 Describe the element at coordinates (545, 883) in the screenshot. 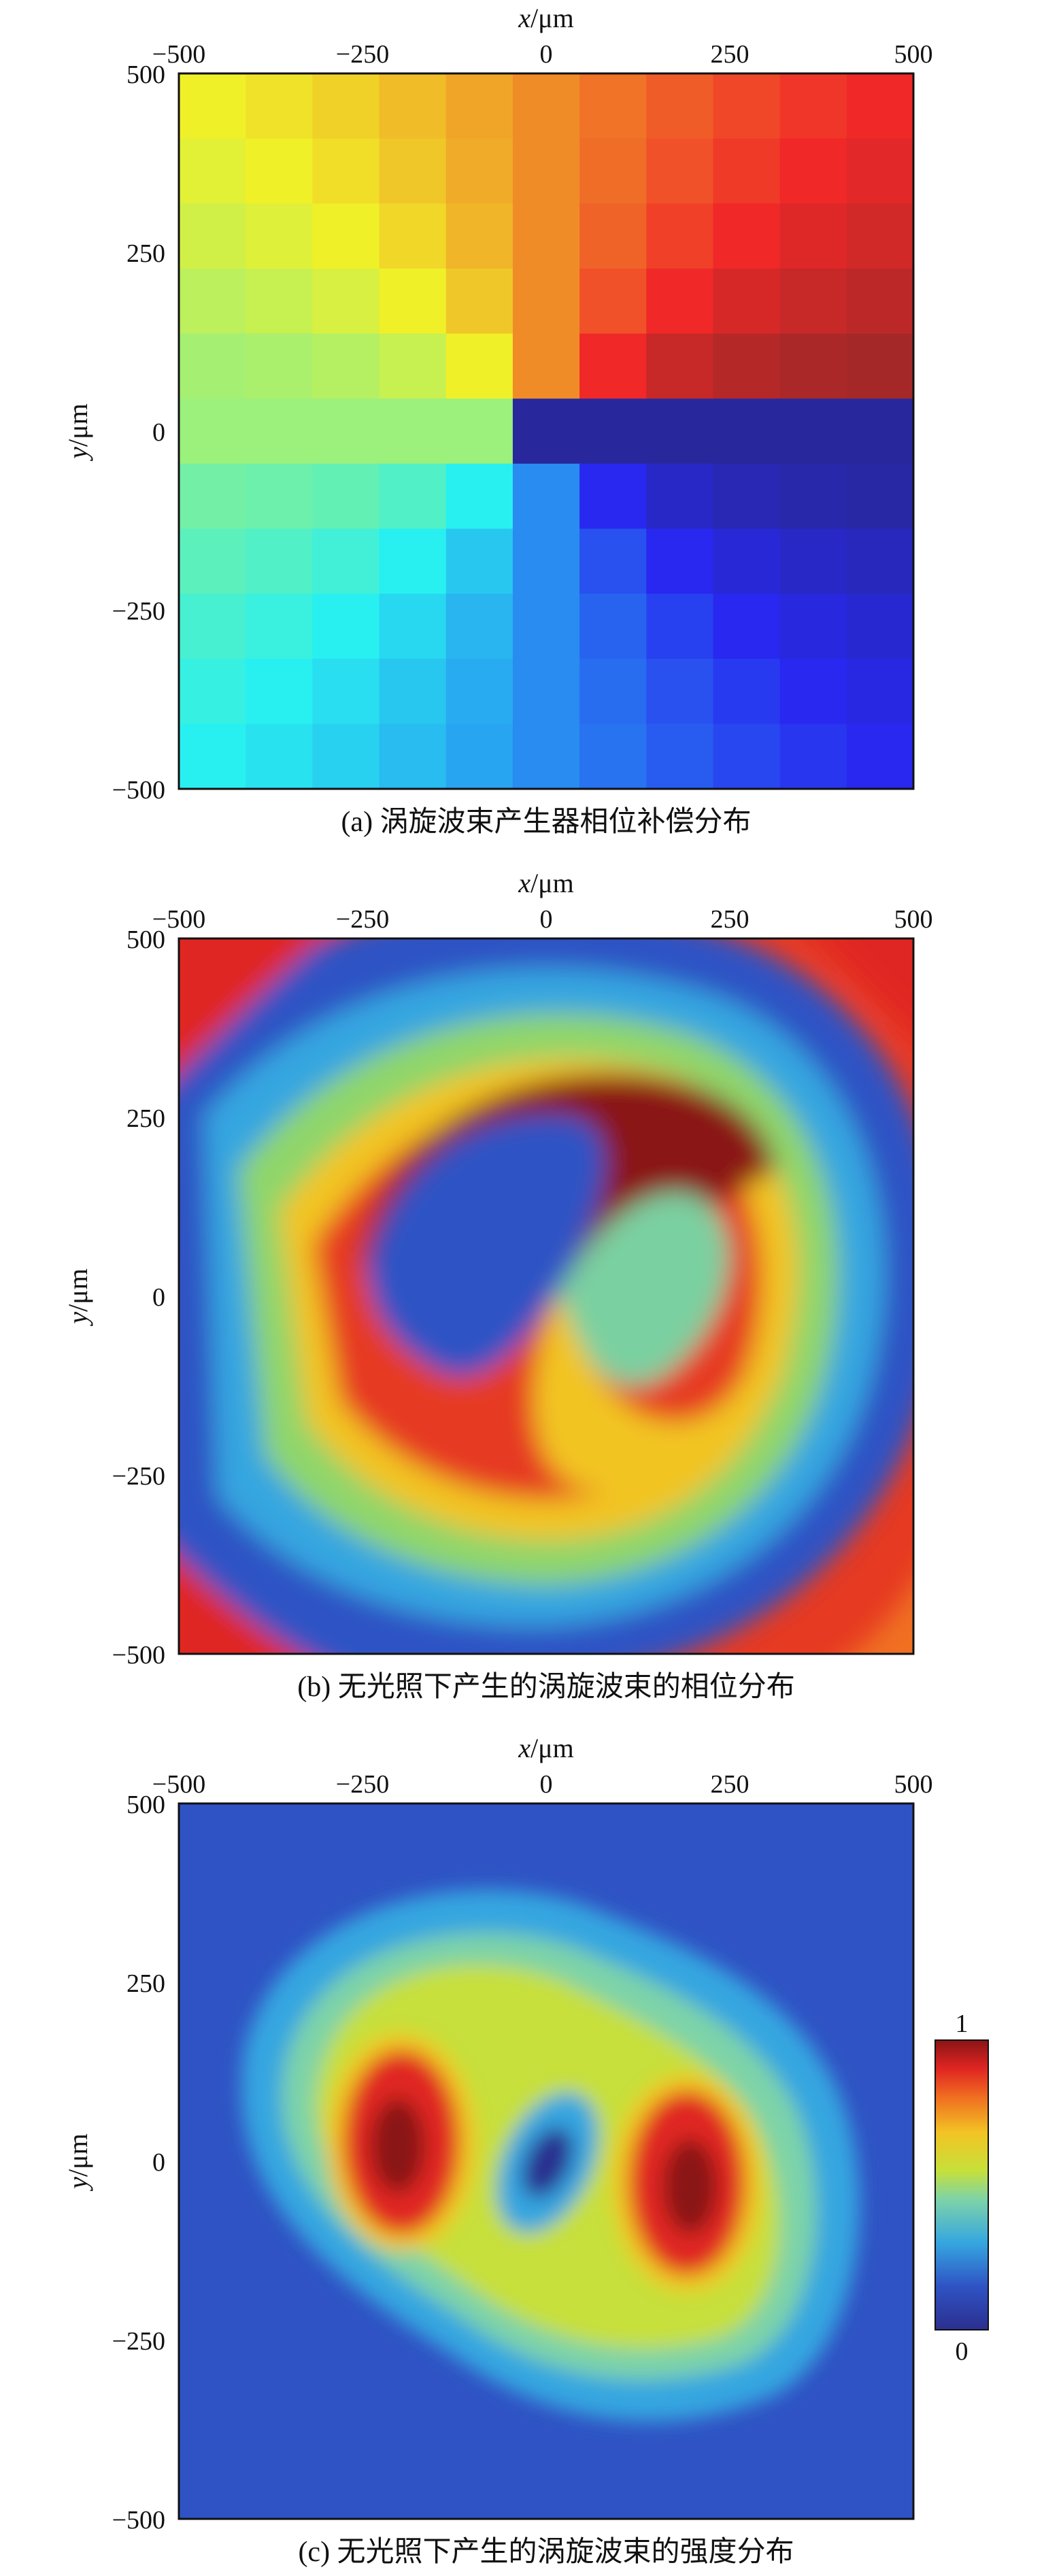

I see `x-axis-title-b: x/μm` at that location.